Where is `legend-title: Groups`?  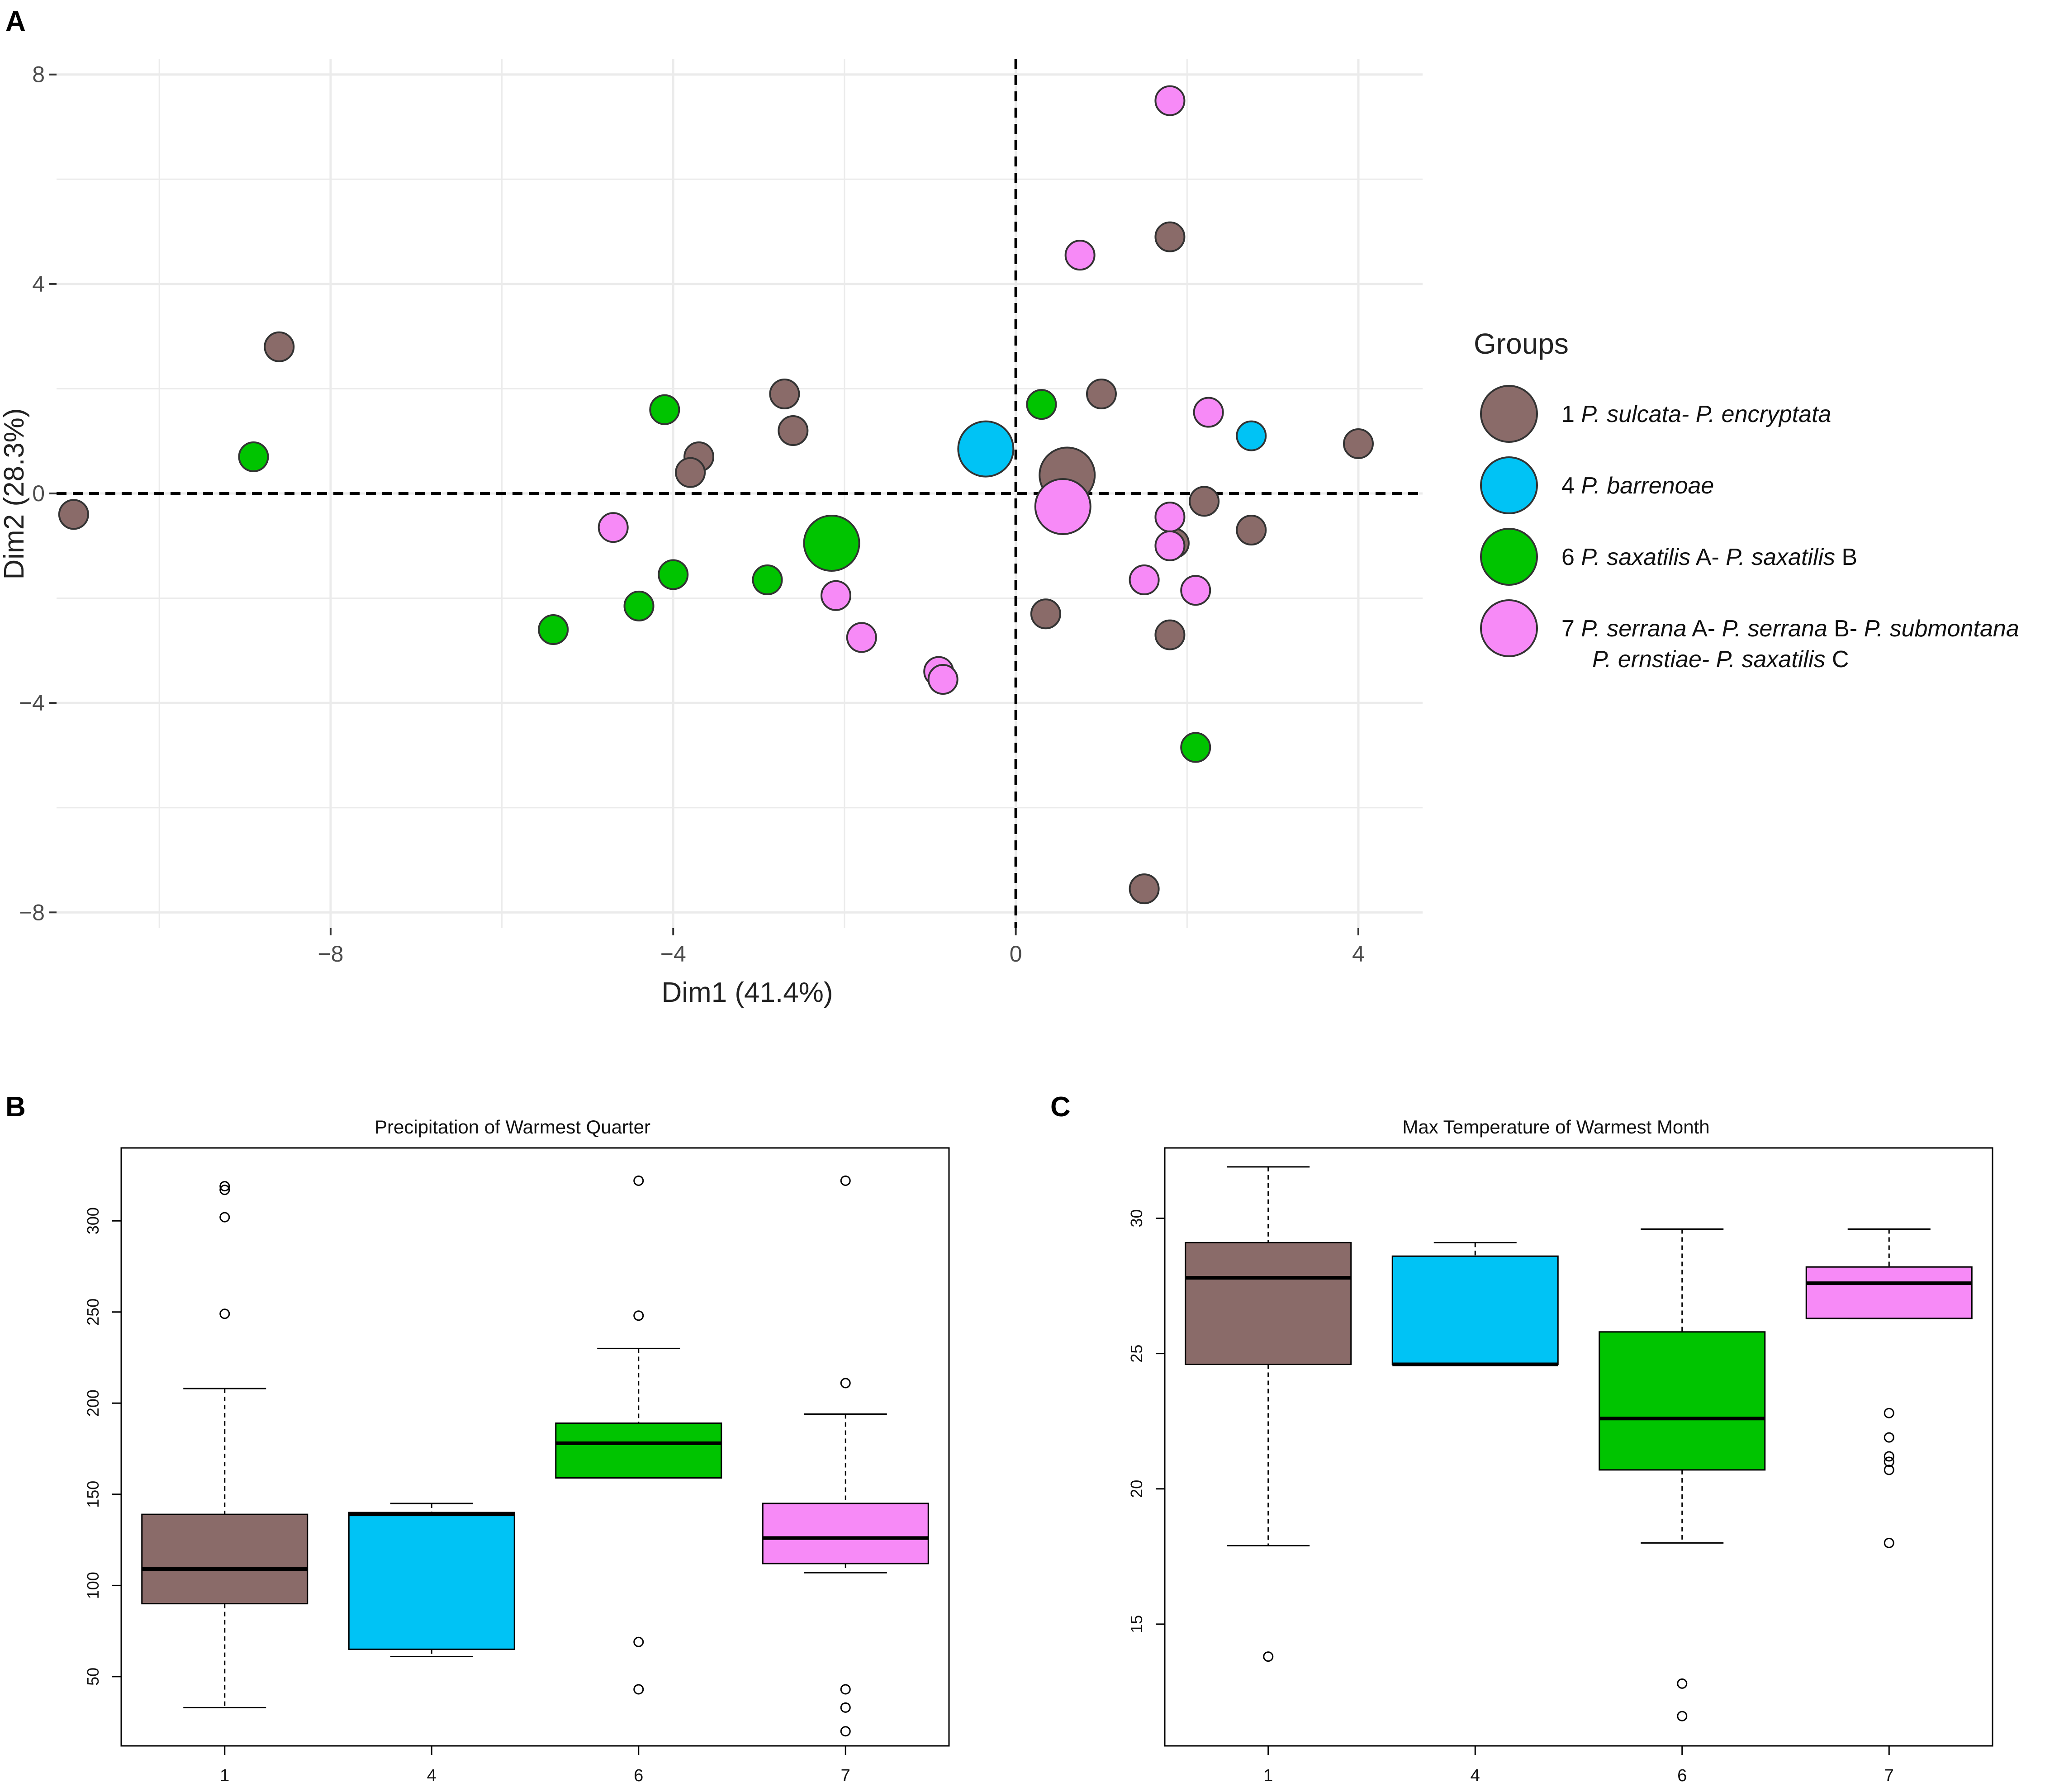
legend-title: Groups is located at coordinates (1522, 343).